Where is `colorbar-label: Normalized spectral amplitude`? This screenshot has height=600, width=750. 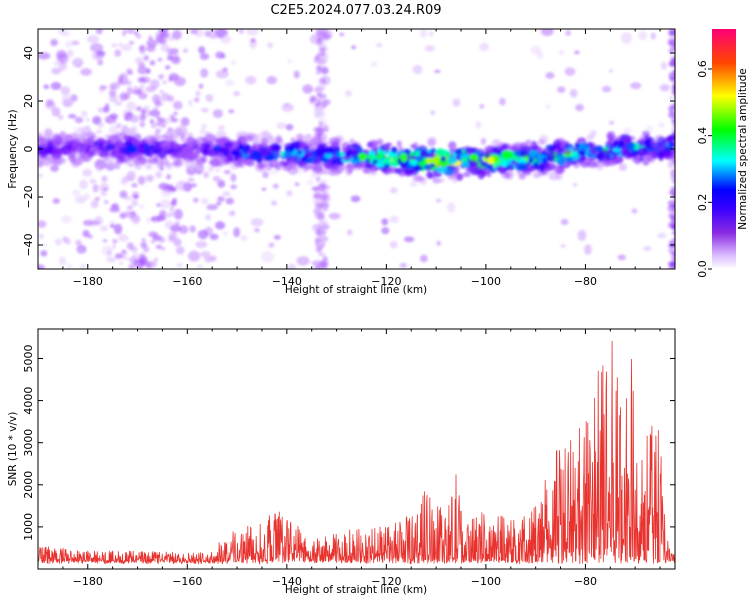
colorbar-label: Normalized spectral amplitude is located at coordinates (743, 148).